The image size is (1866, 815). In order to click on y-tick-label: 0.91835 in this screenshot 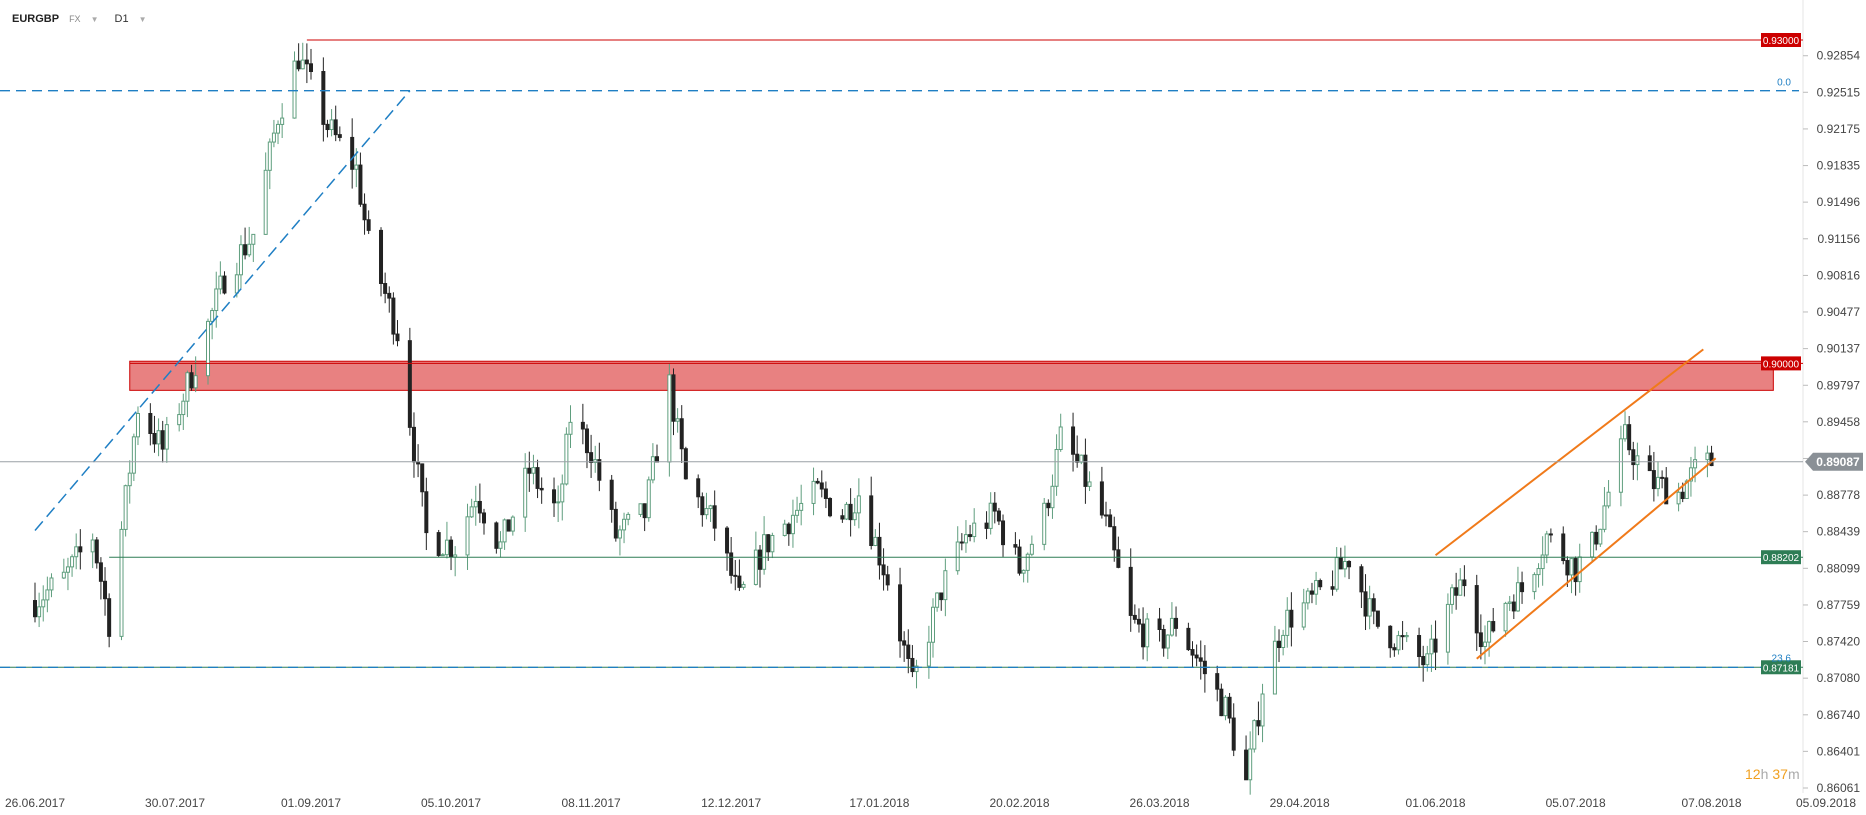, I will do `click(1839, 166)`.